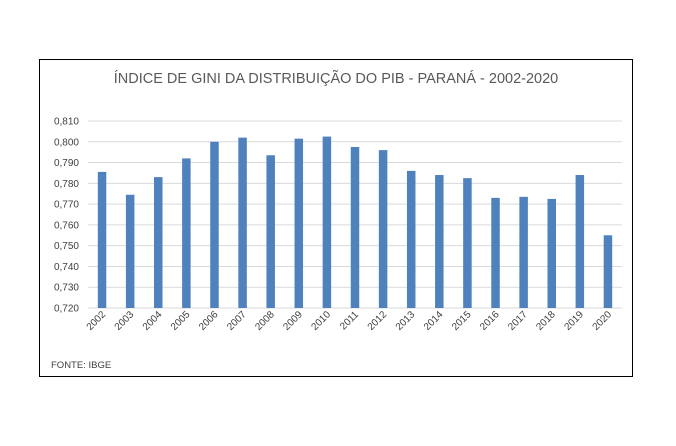 The height and width of the screenshot is (446, 676). Describe the element at coordinates (462, 321) in the screenshot. I see `x-tick-label: 2015` at that location.